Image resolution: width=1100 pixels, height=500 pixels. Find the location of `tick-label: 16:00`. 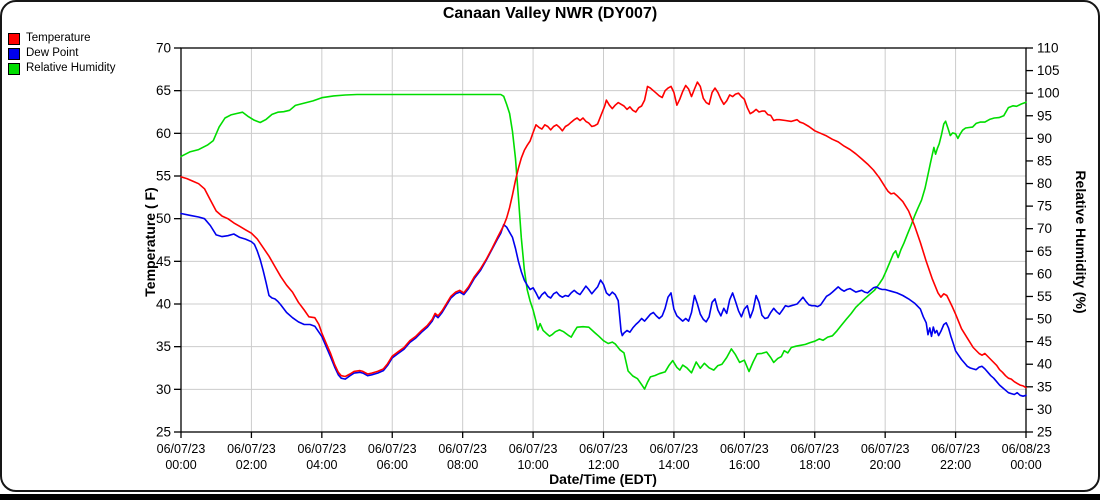

tick-label: 16:00 is located at coordinates (744, 465).